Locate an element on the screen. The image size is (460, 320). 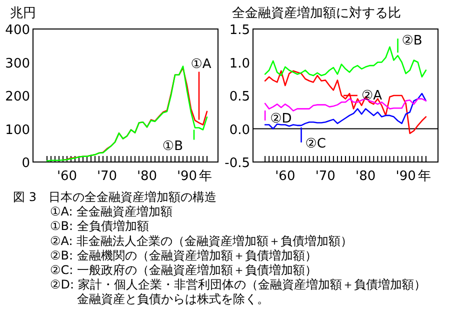
y-tick-label: 0.5 is located at coordinates (239, 97).